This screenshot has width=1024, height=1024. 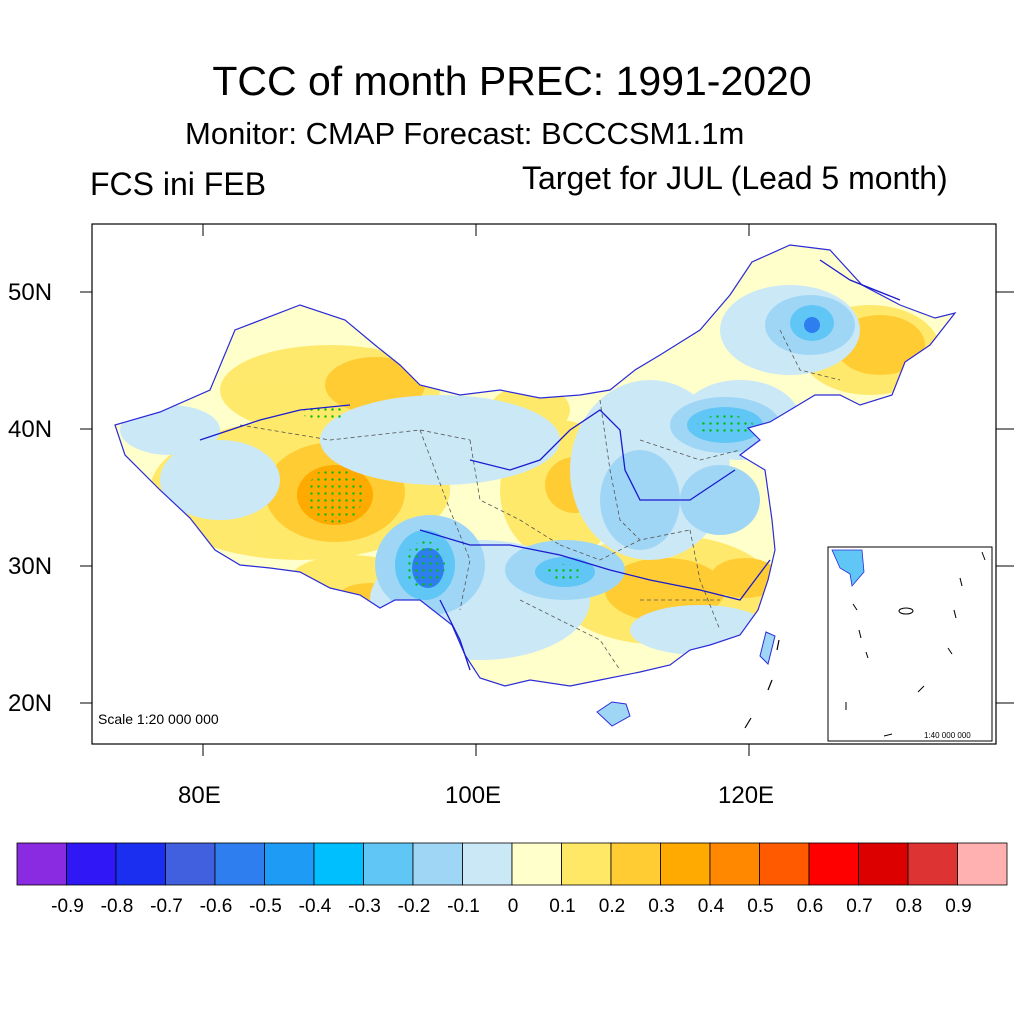 I want to click on colorbar-tick-label: 0.2, so click(x=612, y=906).